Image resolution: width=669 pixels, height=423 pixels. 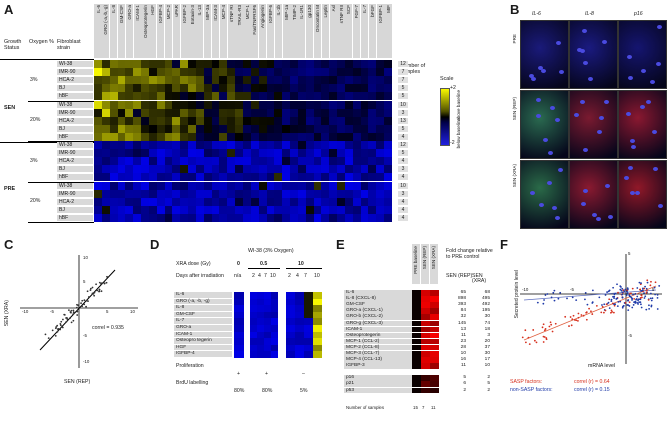 I want to click on scale-above: above baseline, so click(x=458, y=105).